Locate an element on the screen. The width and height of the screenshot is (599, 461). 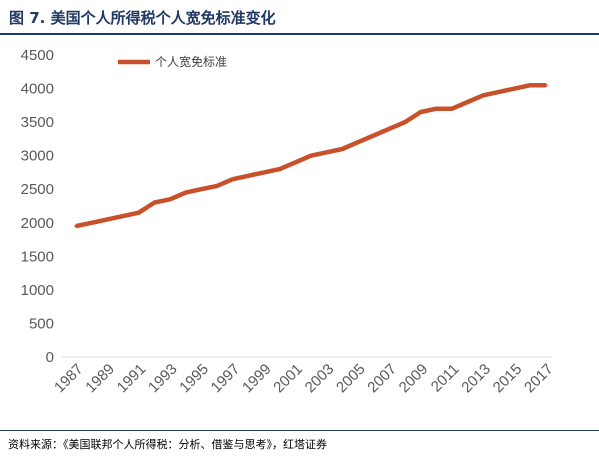
y-tick-label: 0 is located at coordinates (50, 357).